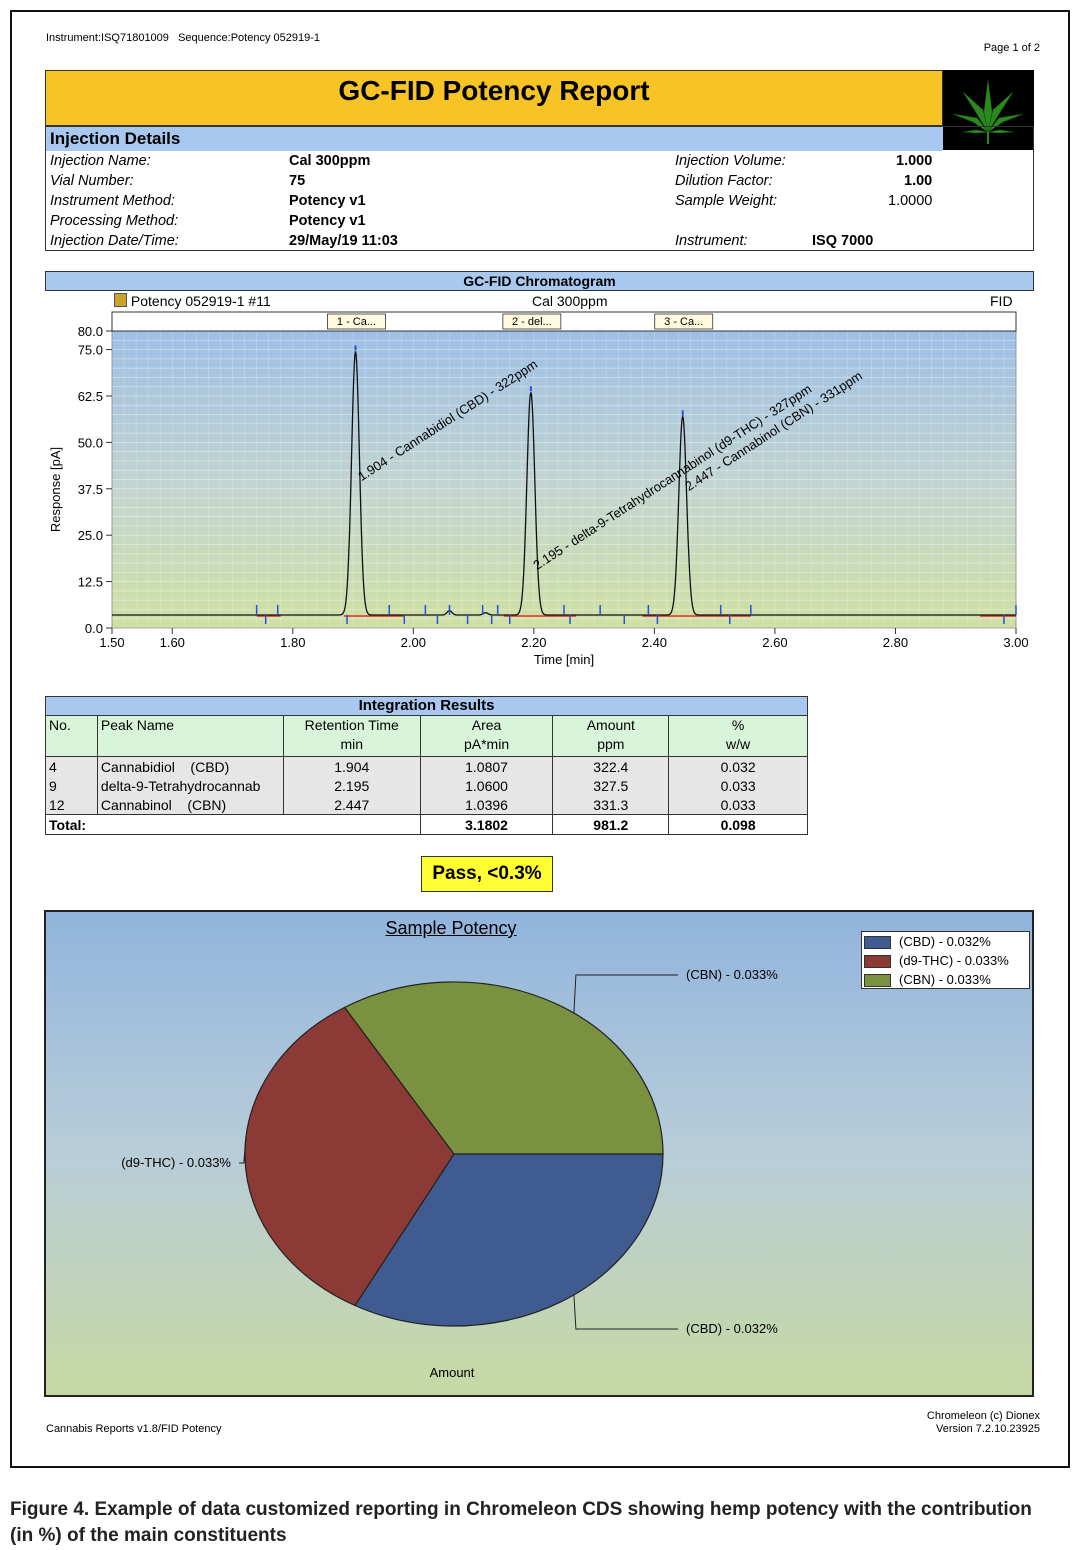 The image size is (1080, 1550). What do you see at coordinates (486, 785) in the screenshot?
I see `cell-area: 1.0600` at bounding box center [486, 785].